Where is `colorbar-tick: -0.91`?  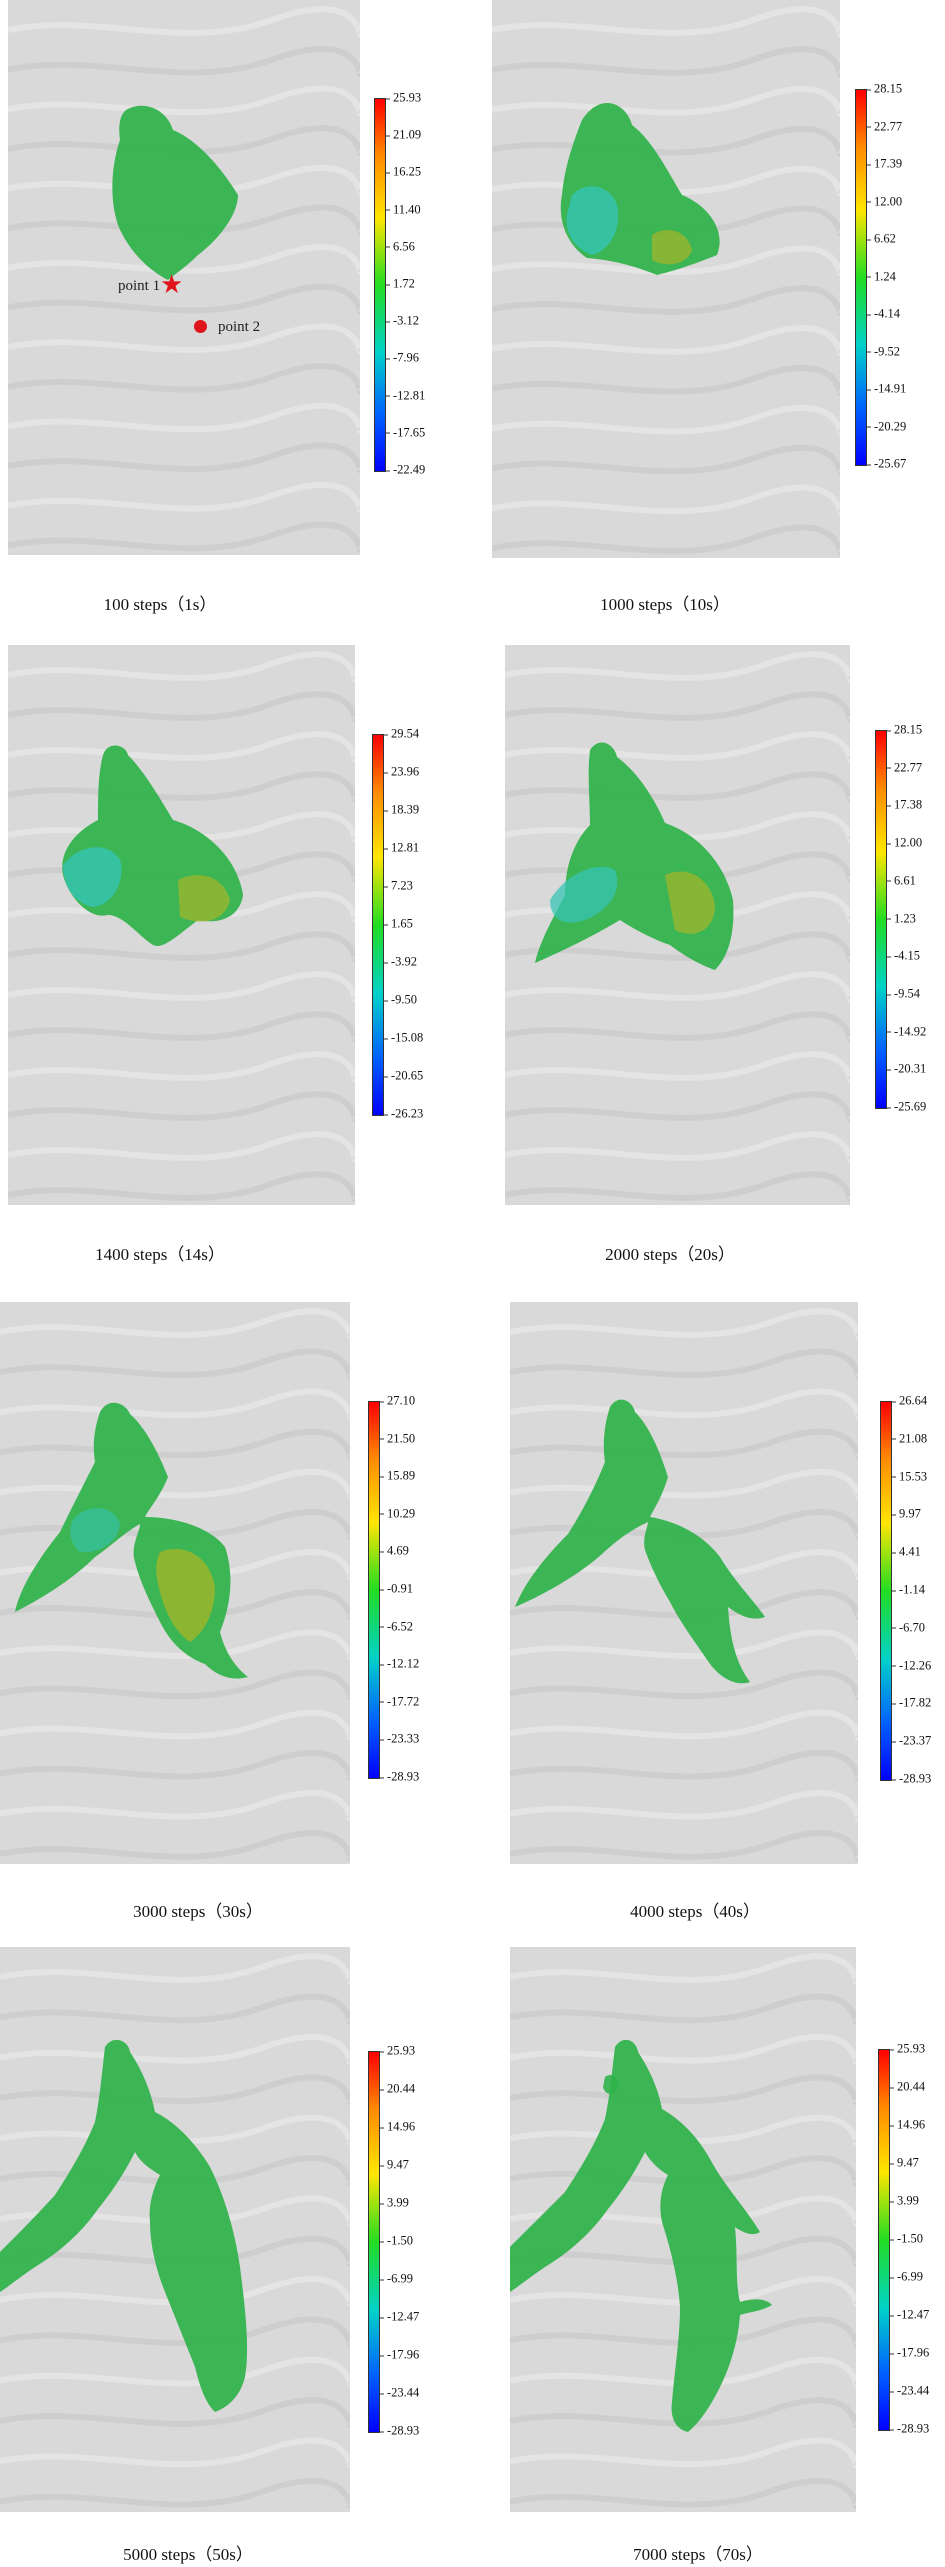
colorbar-tick: -0.91 is located at coordinates (396, 1589).